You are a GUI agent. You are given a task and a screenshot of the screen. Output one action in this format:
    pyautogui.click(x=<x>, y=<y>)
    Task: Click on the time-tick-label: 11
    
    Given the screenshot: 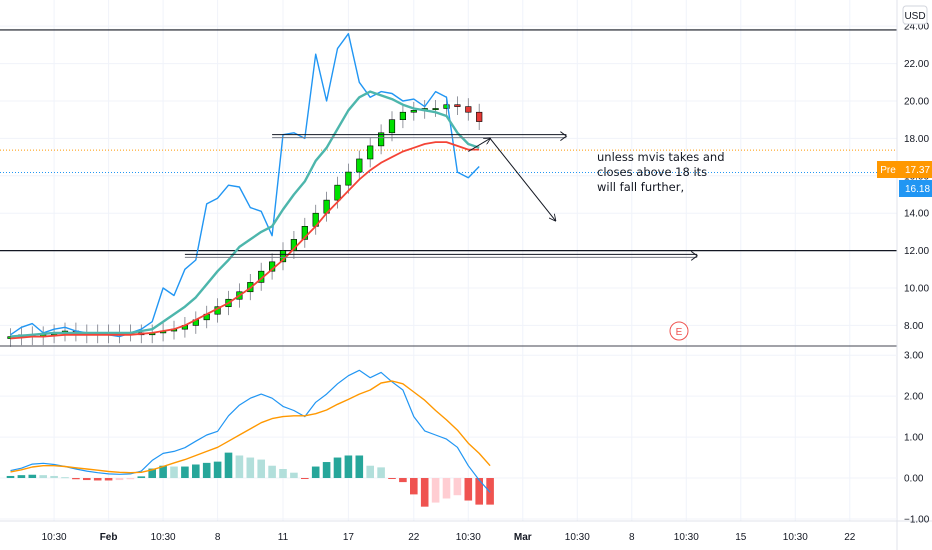 What is the action you would take?
    pyautogui.click(x=283, y=537)
    